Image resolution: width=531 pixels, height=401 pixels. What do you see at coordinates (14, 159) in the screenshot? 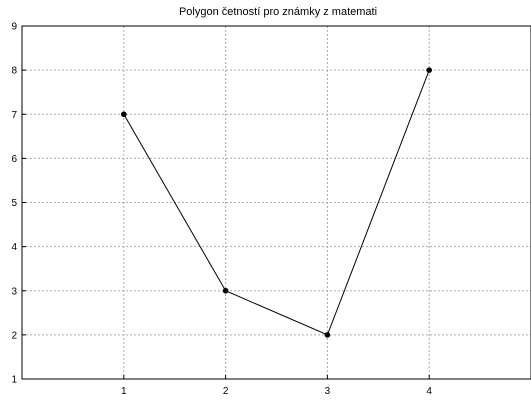
I see `y-tick-label: 6` at bounding box center [14, 159].